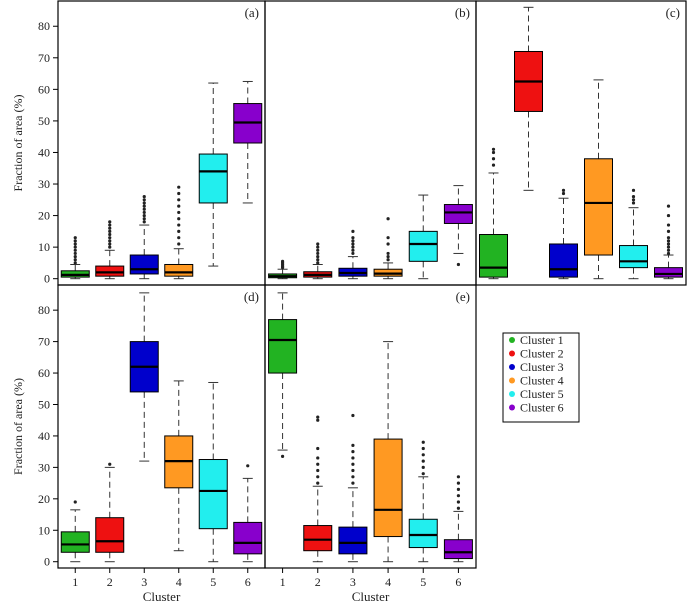  What do you see at coordinates (283, 582) in the screenshot?
I see `x-tick-label: 1` at bounding box center [283, 582].